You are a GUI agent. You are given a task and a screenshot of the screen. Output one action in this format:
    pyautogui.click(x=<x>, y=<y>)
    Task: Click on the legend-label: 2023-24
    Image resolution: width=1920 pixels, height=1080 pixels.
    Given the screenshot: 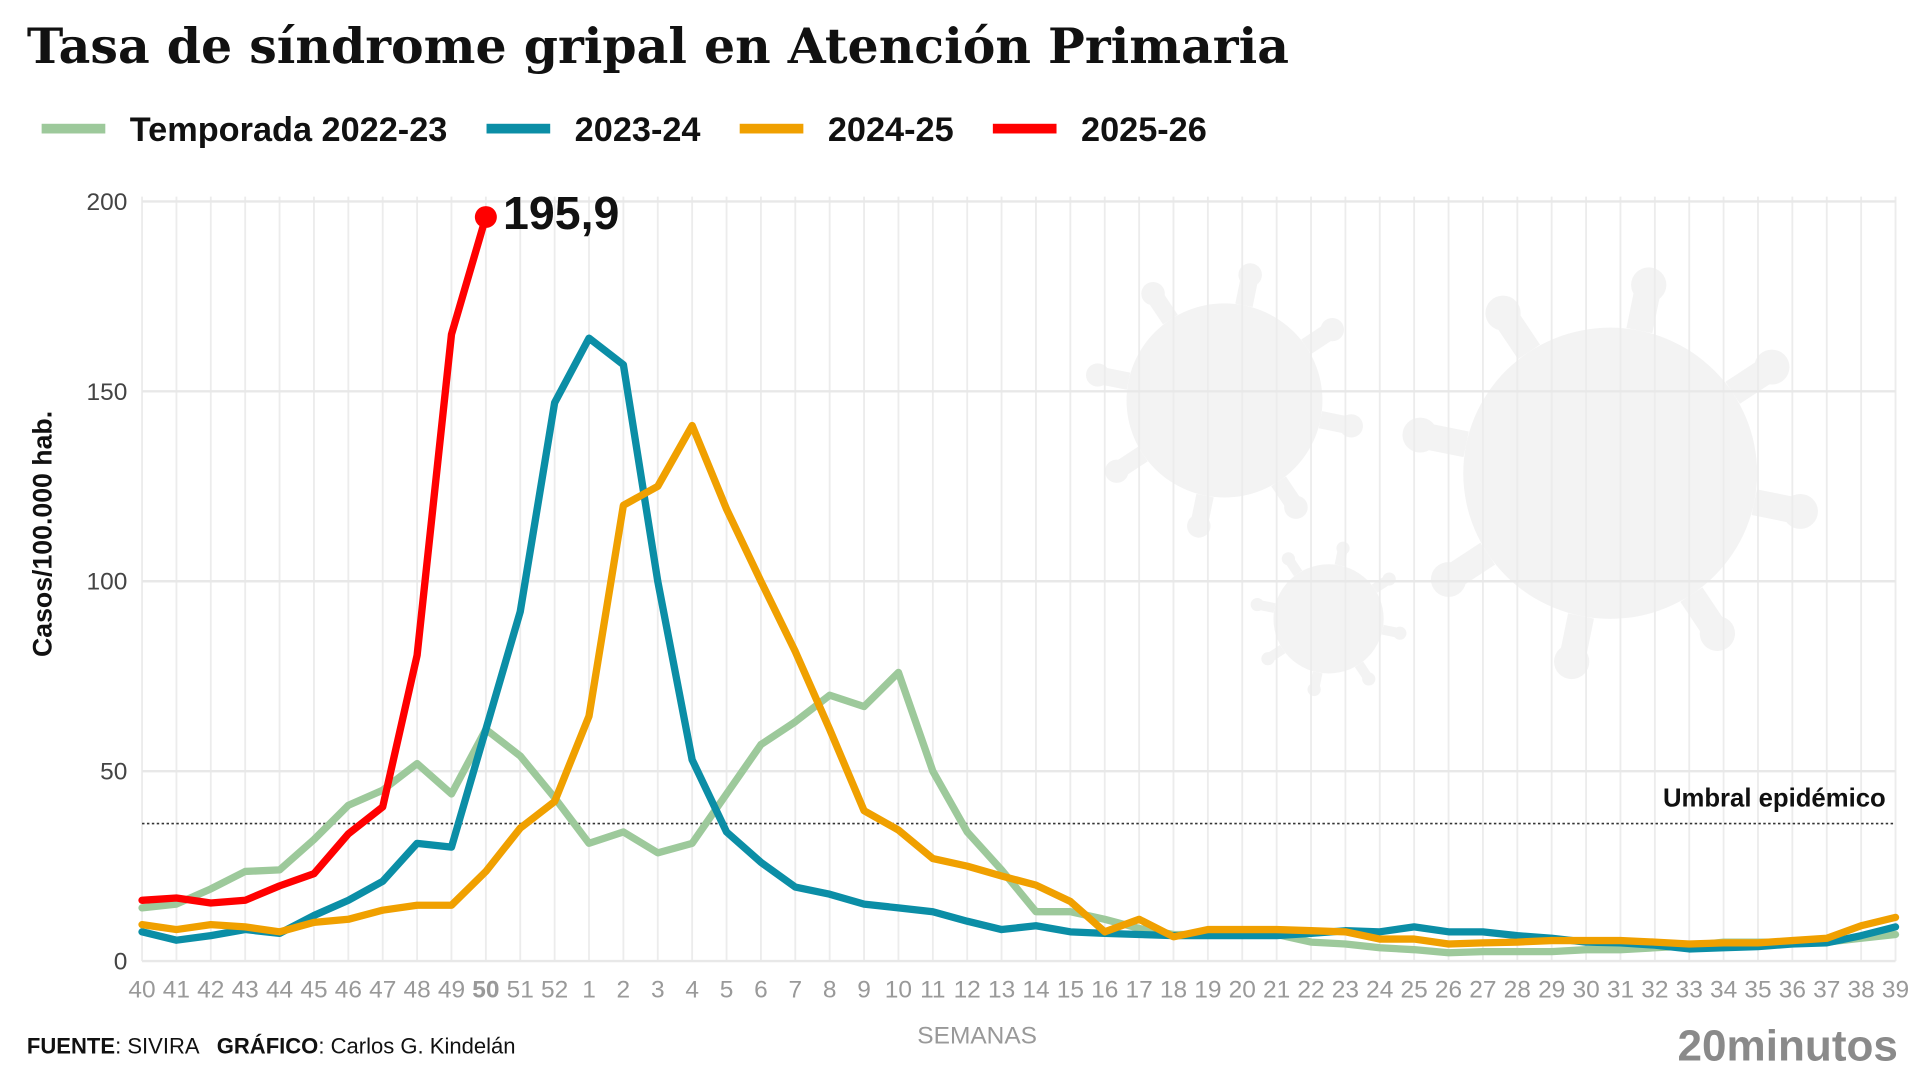 What is the action you would take?
    pyautogui.click(x=638, y=130)
    